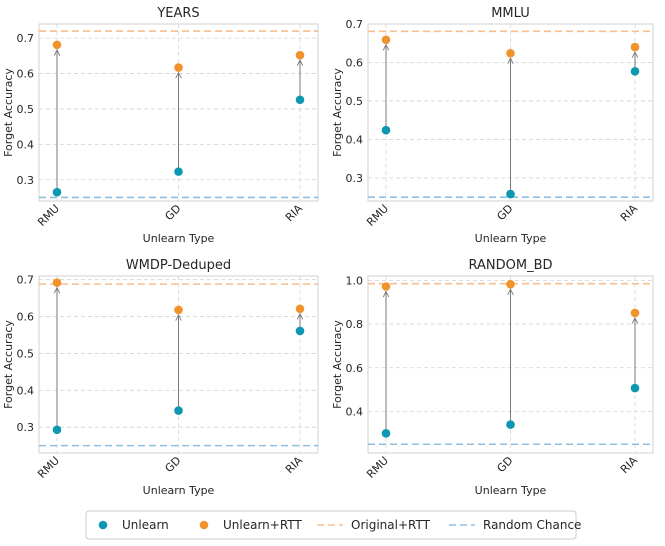  What do you see at coordinates (391, 525) in the screenshot?
I see `legend-label: Original+RTT` at bounding box center [391, 525].